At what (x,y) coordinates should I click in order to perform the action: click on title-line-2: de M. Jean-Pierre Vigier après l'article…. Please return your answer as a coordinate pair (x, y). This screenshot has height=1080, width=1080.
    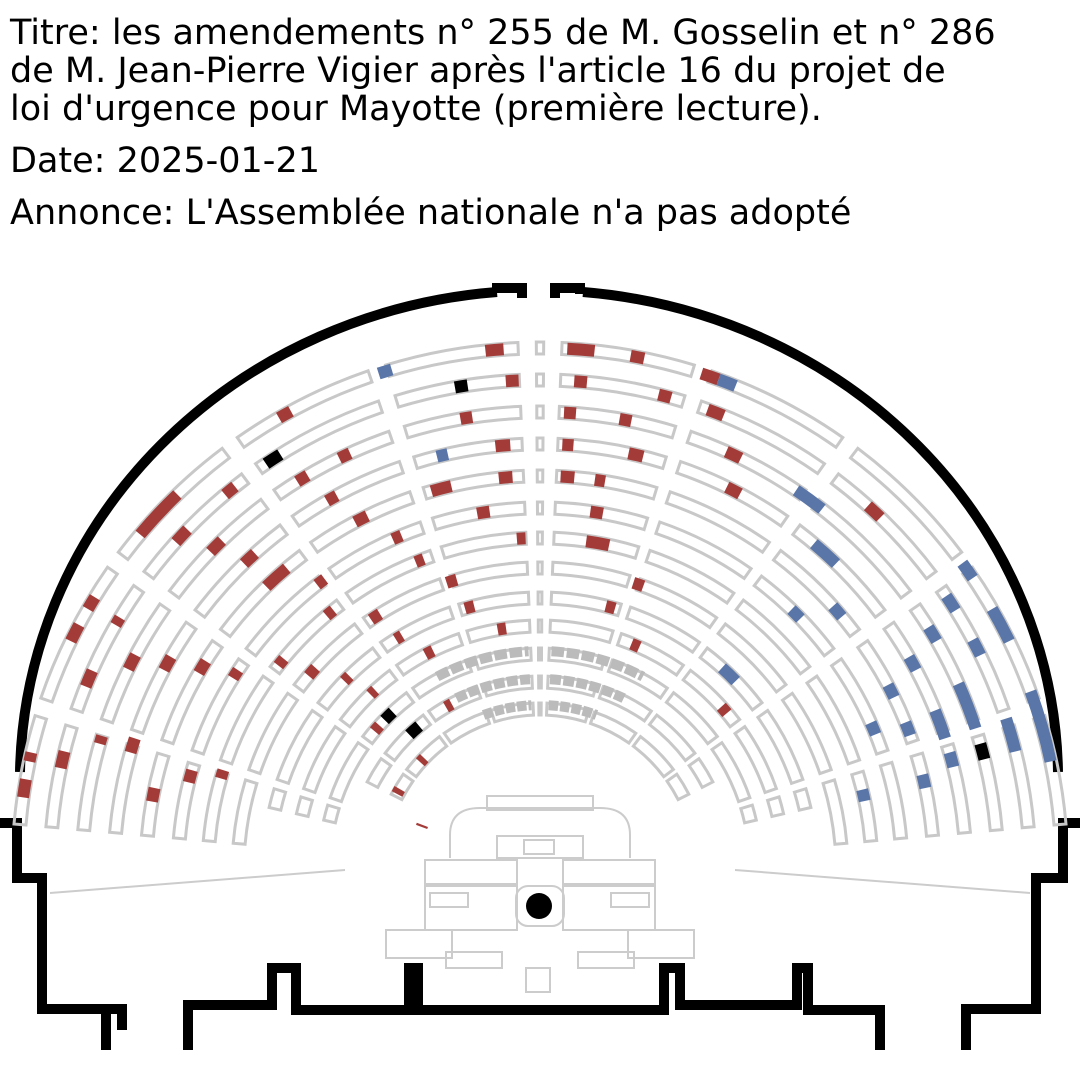
    Looking at the image, I should click on (478, 71).